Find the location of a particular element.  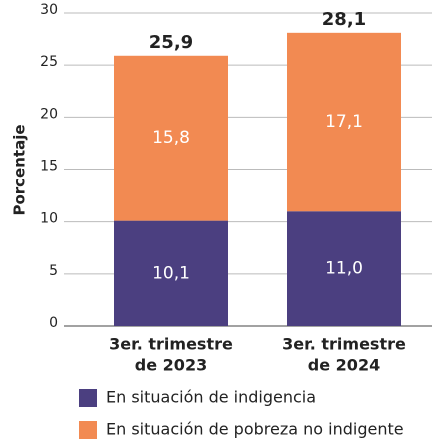

legend-label: En situación de pobreza no indigente is located at coordinates (255, 429).